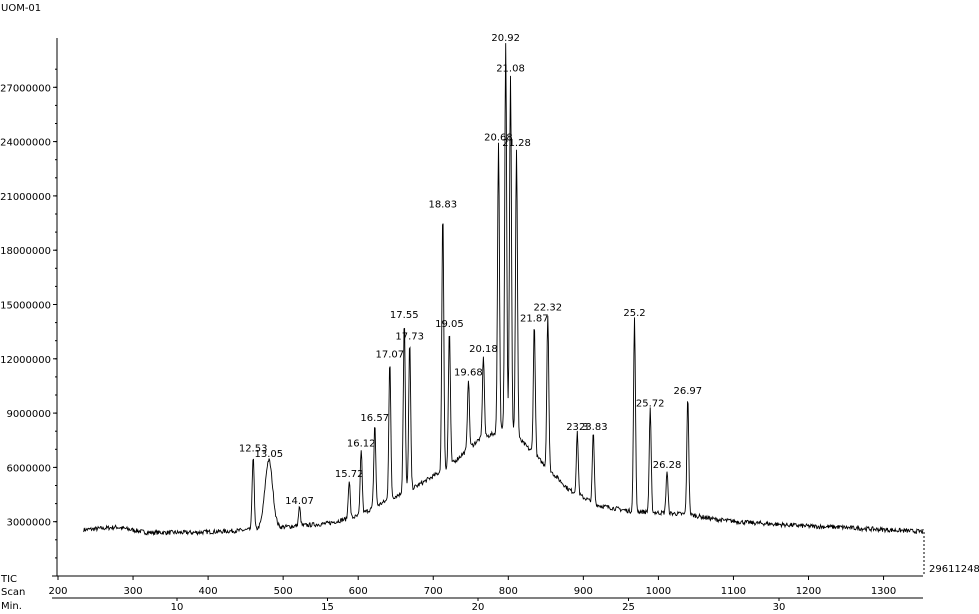  What do you see at coordinates (883, 591) in the screenshot?
I see `scan-tick-label: 1300` at bounding box center [883, 591].